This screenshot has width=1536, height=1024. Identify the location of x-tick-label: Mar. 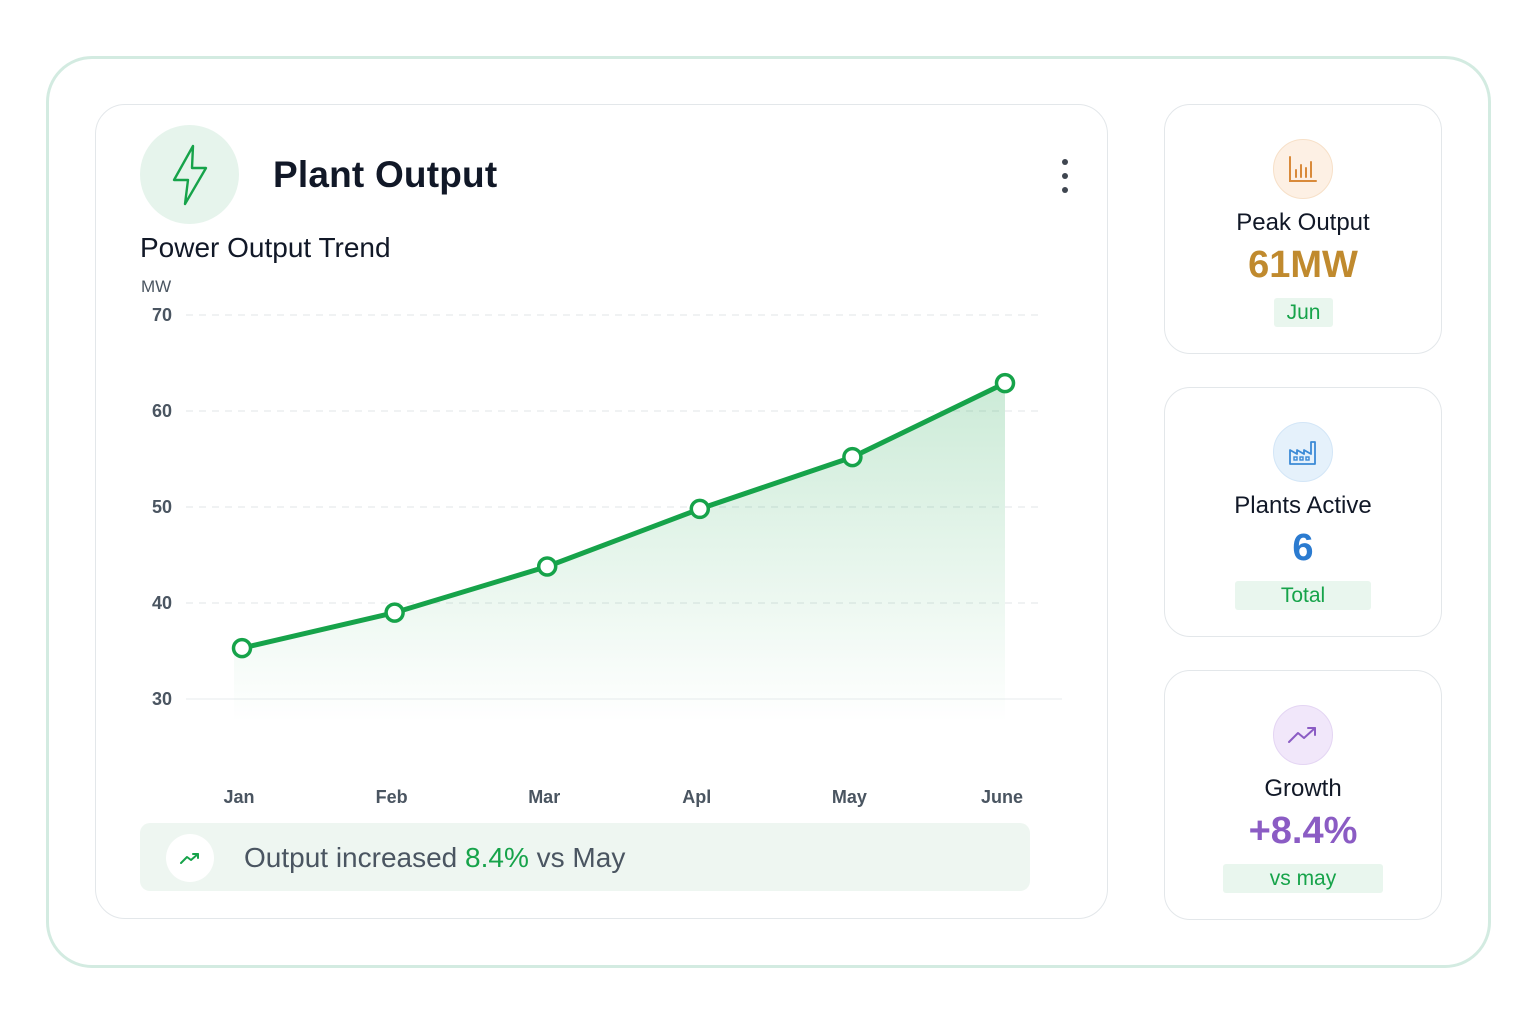
(544, 797).